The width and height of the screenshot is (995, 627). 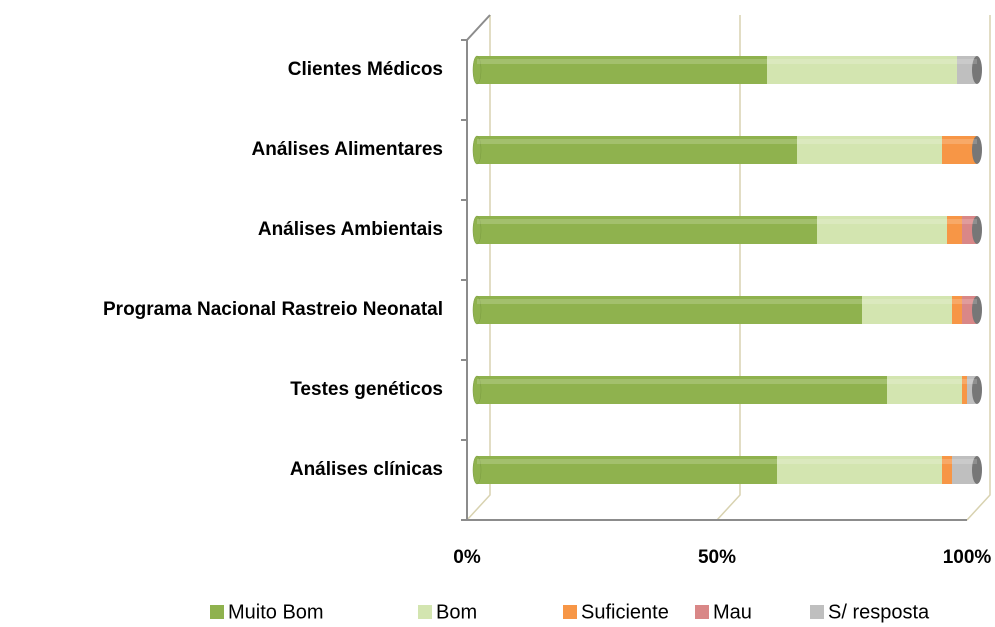 What do you see at coordinates (273, 309) in the screenshot?
I see `category-label: Programa Nacional Rastreio Neonatal` at bounding box center [273, 309].